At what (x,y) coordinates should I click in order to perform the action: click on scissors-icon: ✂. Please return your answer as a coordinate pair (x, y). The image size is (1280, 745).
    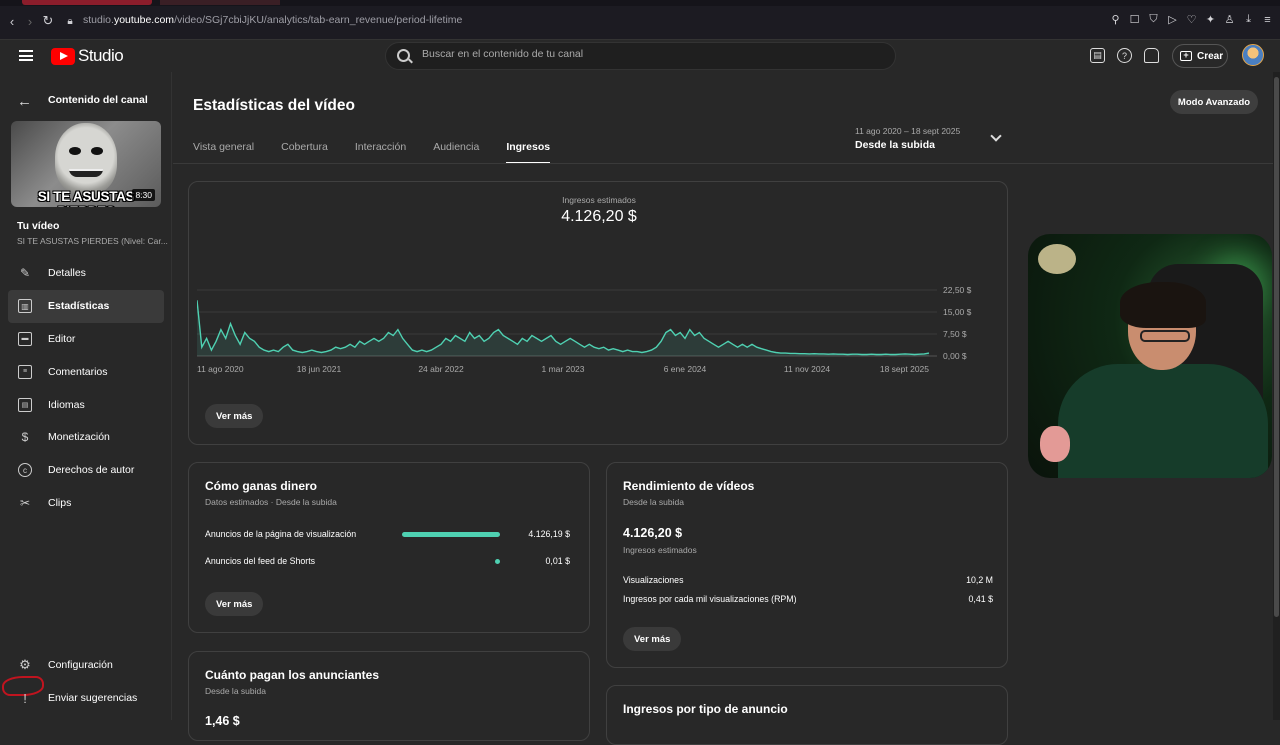
    Looking at the image, I should click on (25, 502).